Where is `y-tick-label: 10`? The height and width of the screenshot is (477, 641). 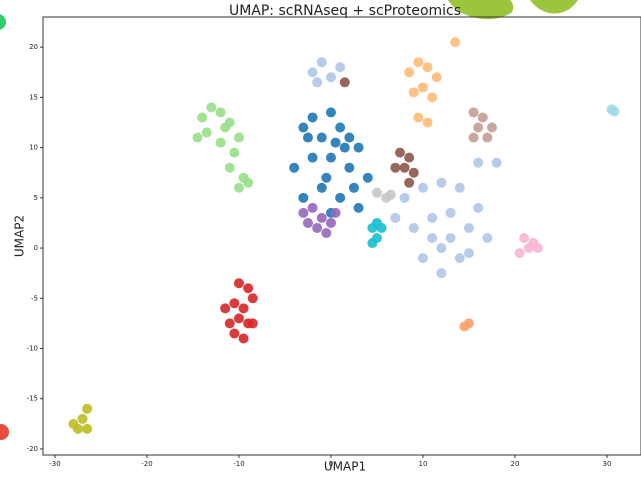 y-tick-label: 10 is located at coordinates (33, 148).